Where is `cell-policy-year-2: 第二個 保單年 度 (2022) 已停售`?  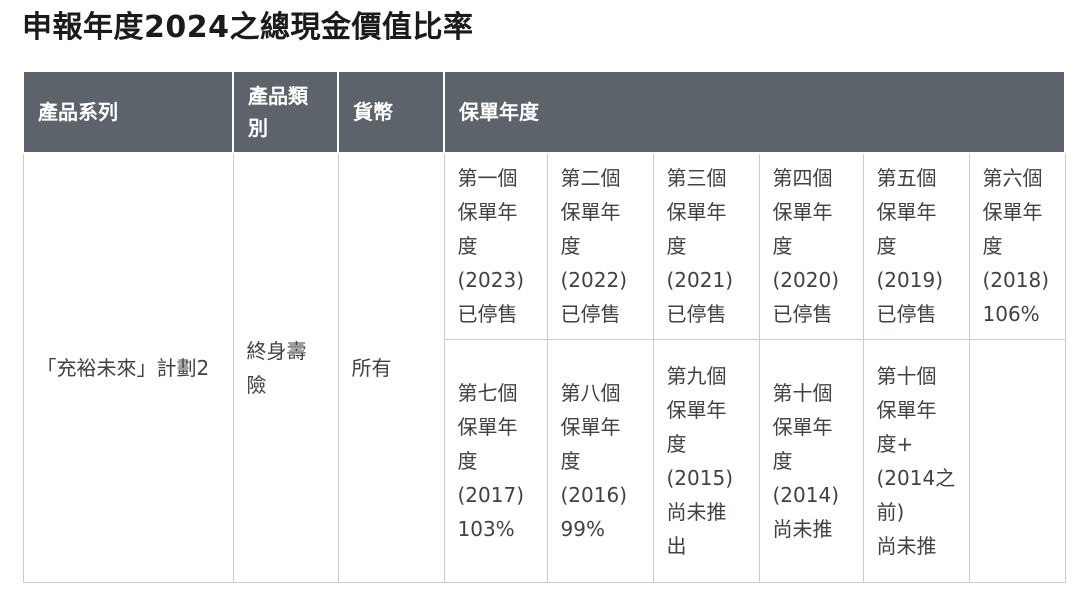 cell-policy-year-2: 第二個 保單年 度 (2022) 已停售 is located at coordinates (600, 246).